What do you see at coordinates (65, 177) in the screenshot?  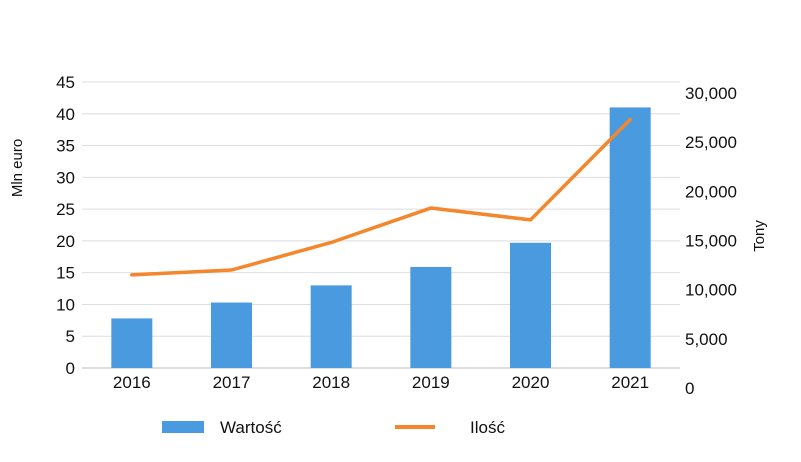 I see `left-tick-label: 30` at bounding box center [65, 177].